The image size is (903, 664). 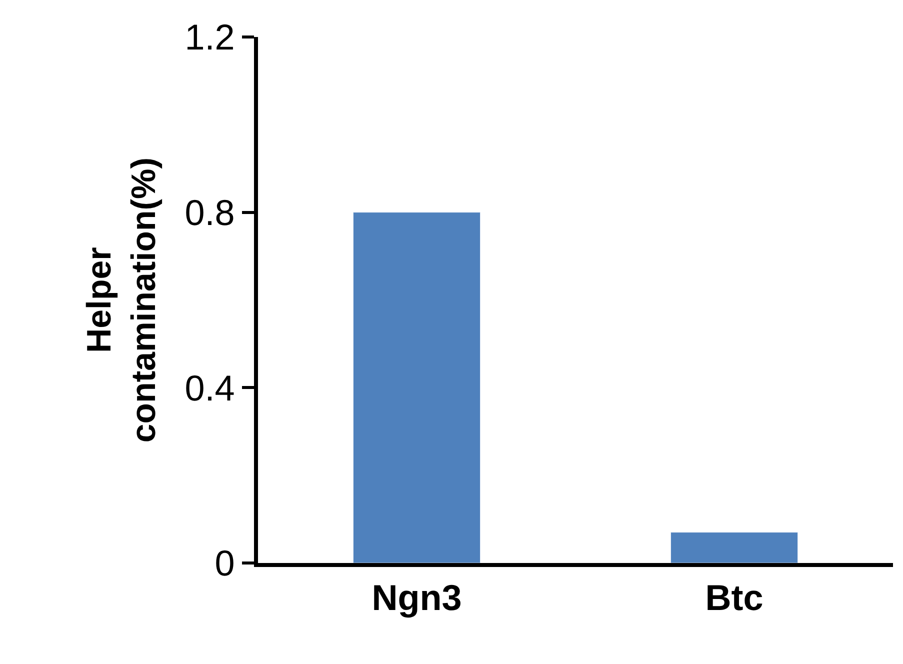 What do you see at coordinates (734, 597) in the screenshot?
I see `x-tick-label: Btc` at bounding box center [734, 597].